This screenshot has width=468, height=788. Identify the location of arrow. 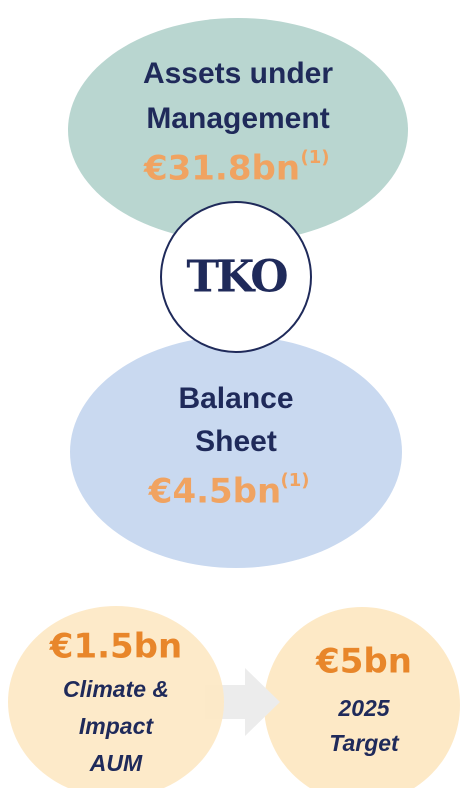
(242, 702).